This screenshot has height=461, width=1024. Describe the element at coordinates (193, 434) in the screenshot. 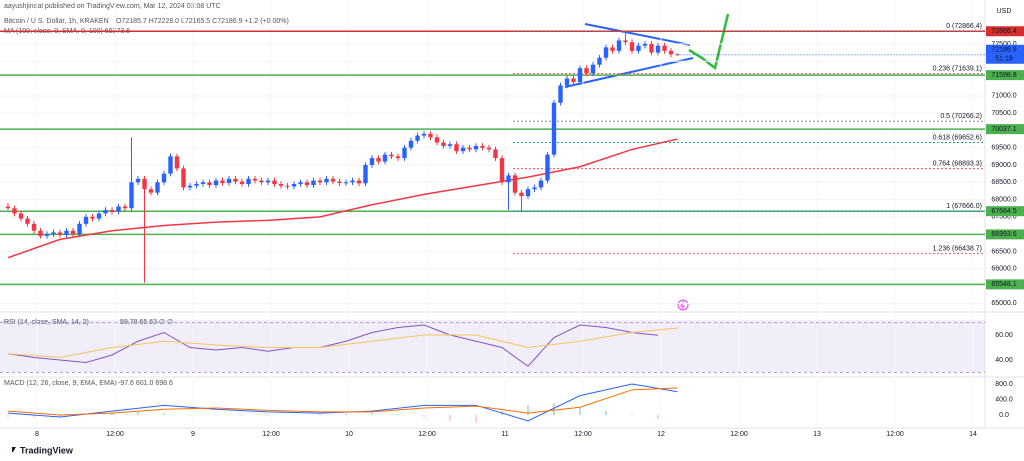

I see `x-tick-label: 9` at that location.